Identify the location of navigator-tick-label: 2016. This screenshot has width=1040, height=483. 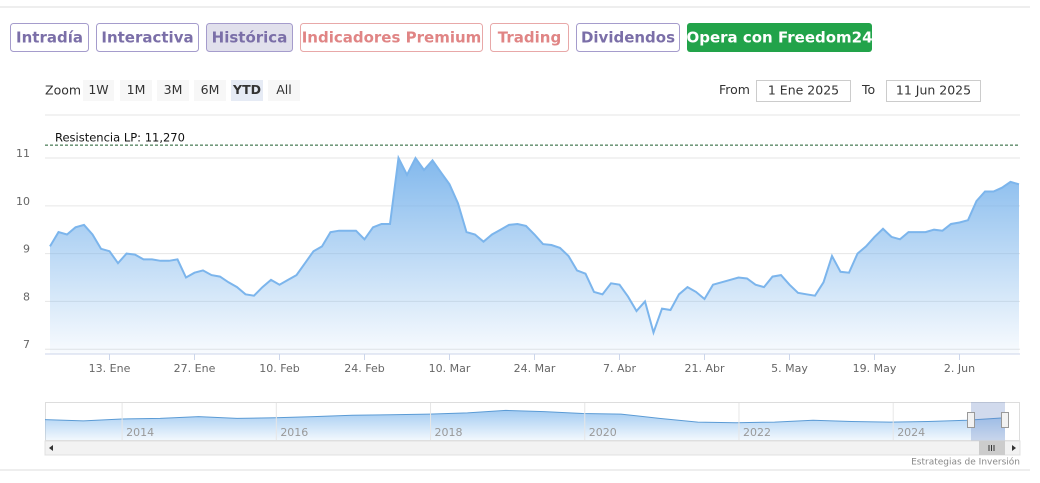
(294, 432).